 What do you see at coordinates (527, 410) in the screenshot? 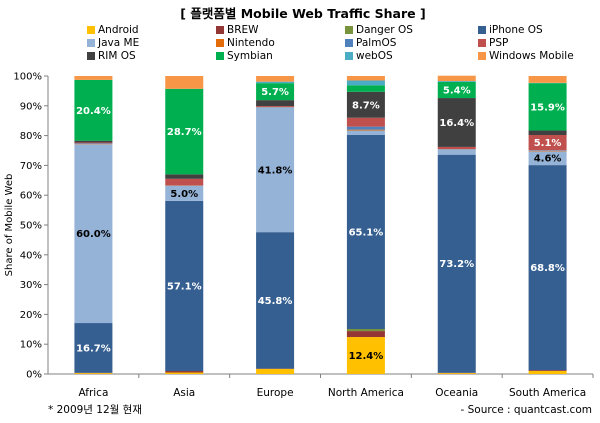
I see `source-note: - Source : quantcast.com` at bounding box center [527, 410].